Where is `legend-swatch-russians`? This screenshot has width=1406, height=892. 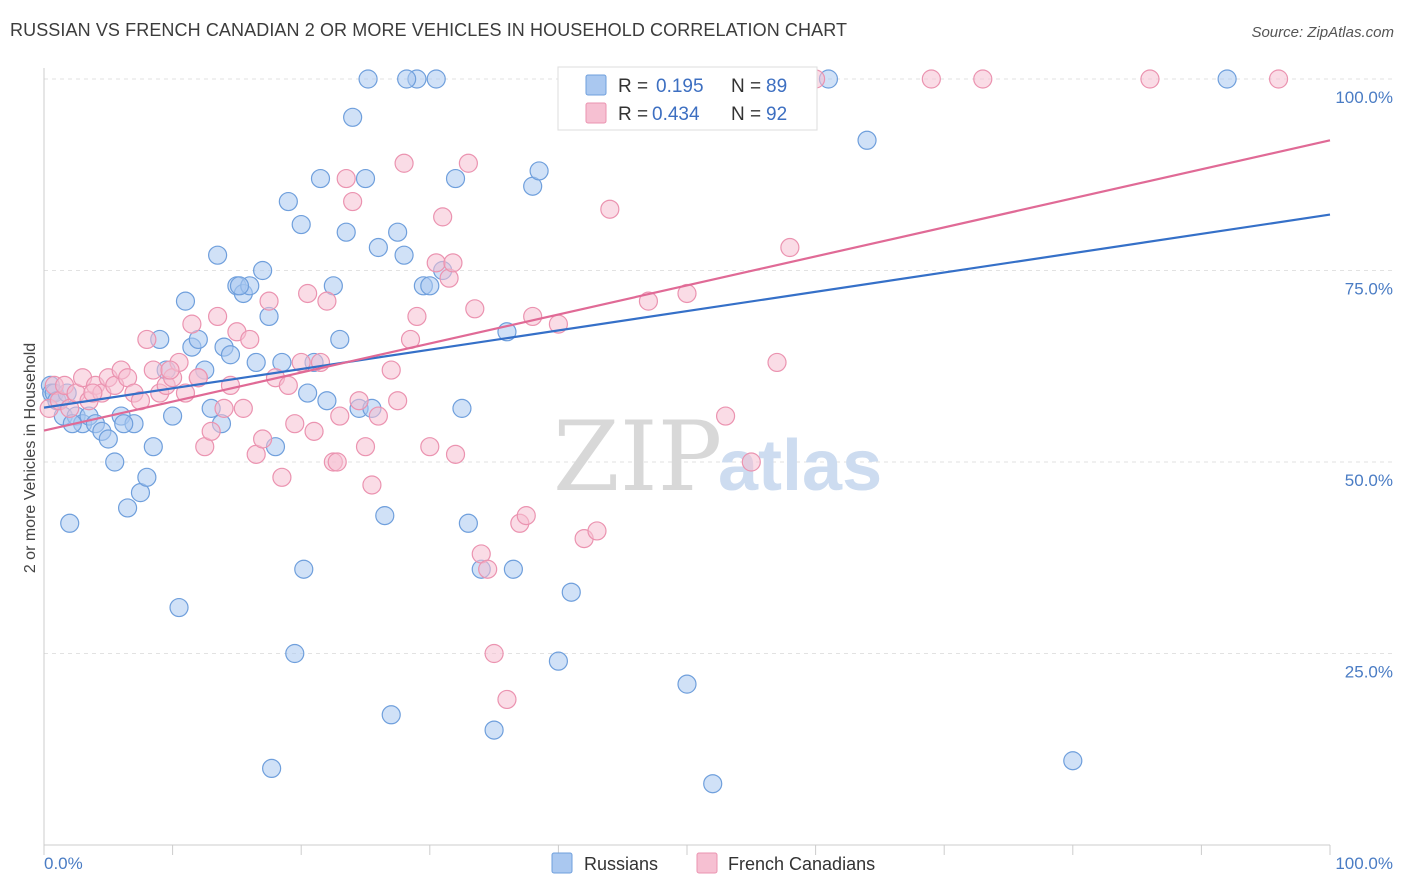 legend-swatch-russians is located at coordinates (596, 85).